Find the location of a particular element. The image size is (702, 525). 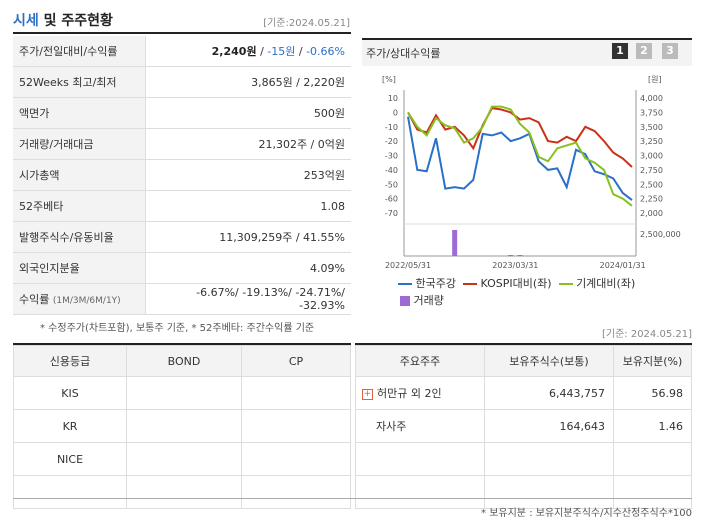

chart-tab-2: 2 is located at coordinates (644, 51).